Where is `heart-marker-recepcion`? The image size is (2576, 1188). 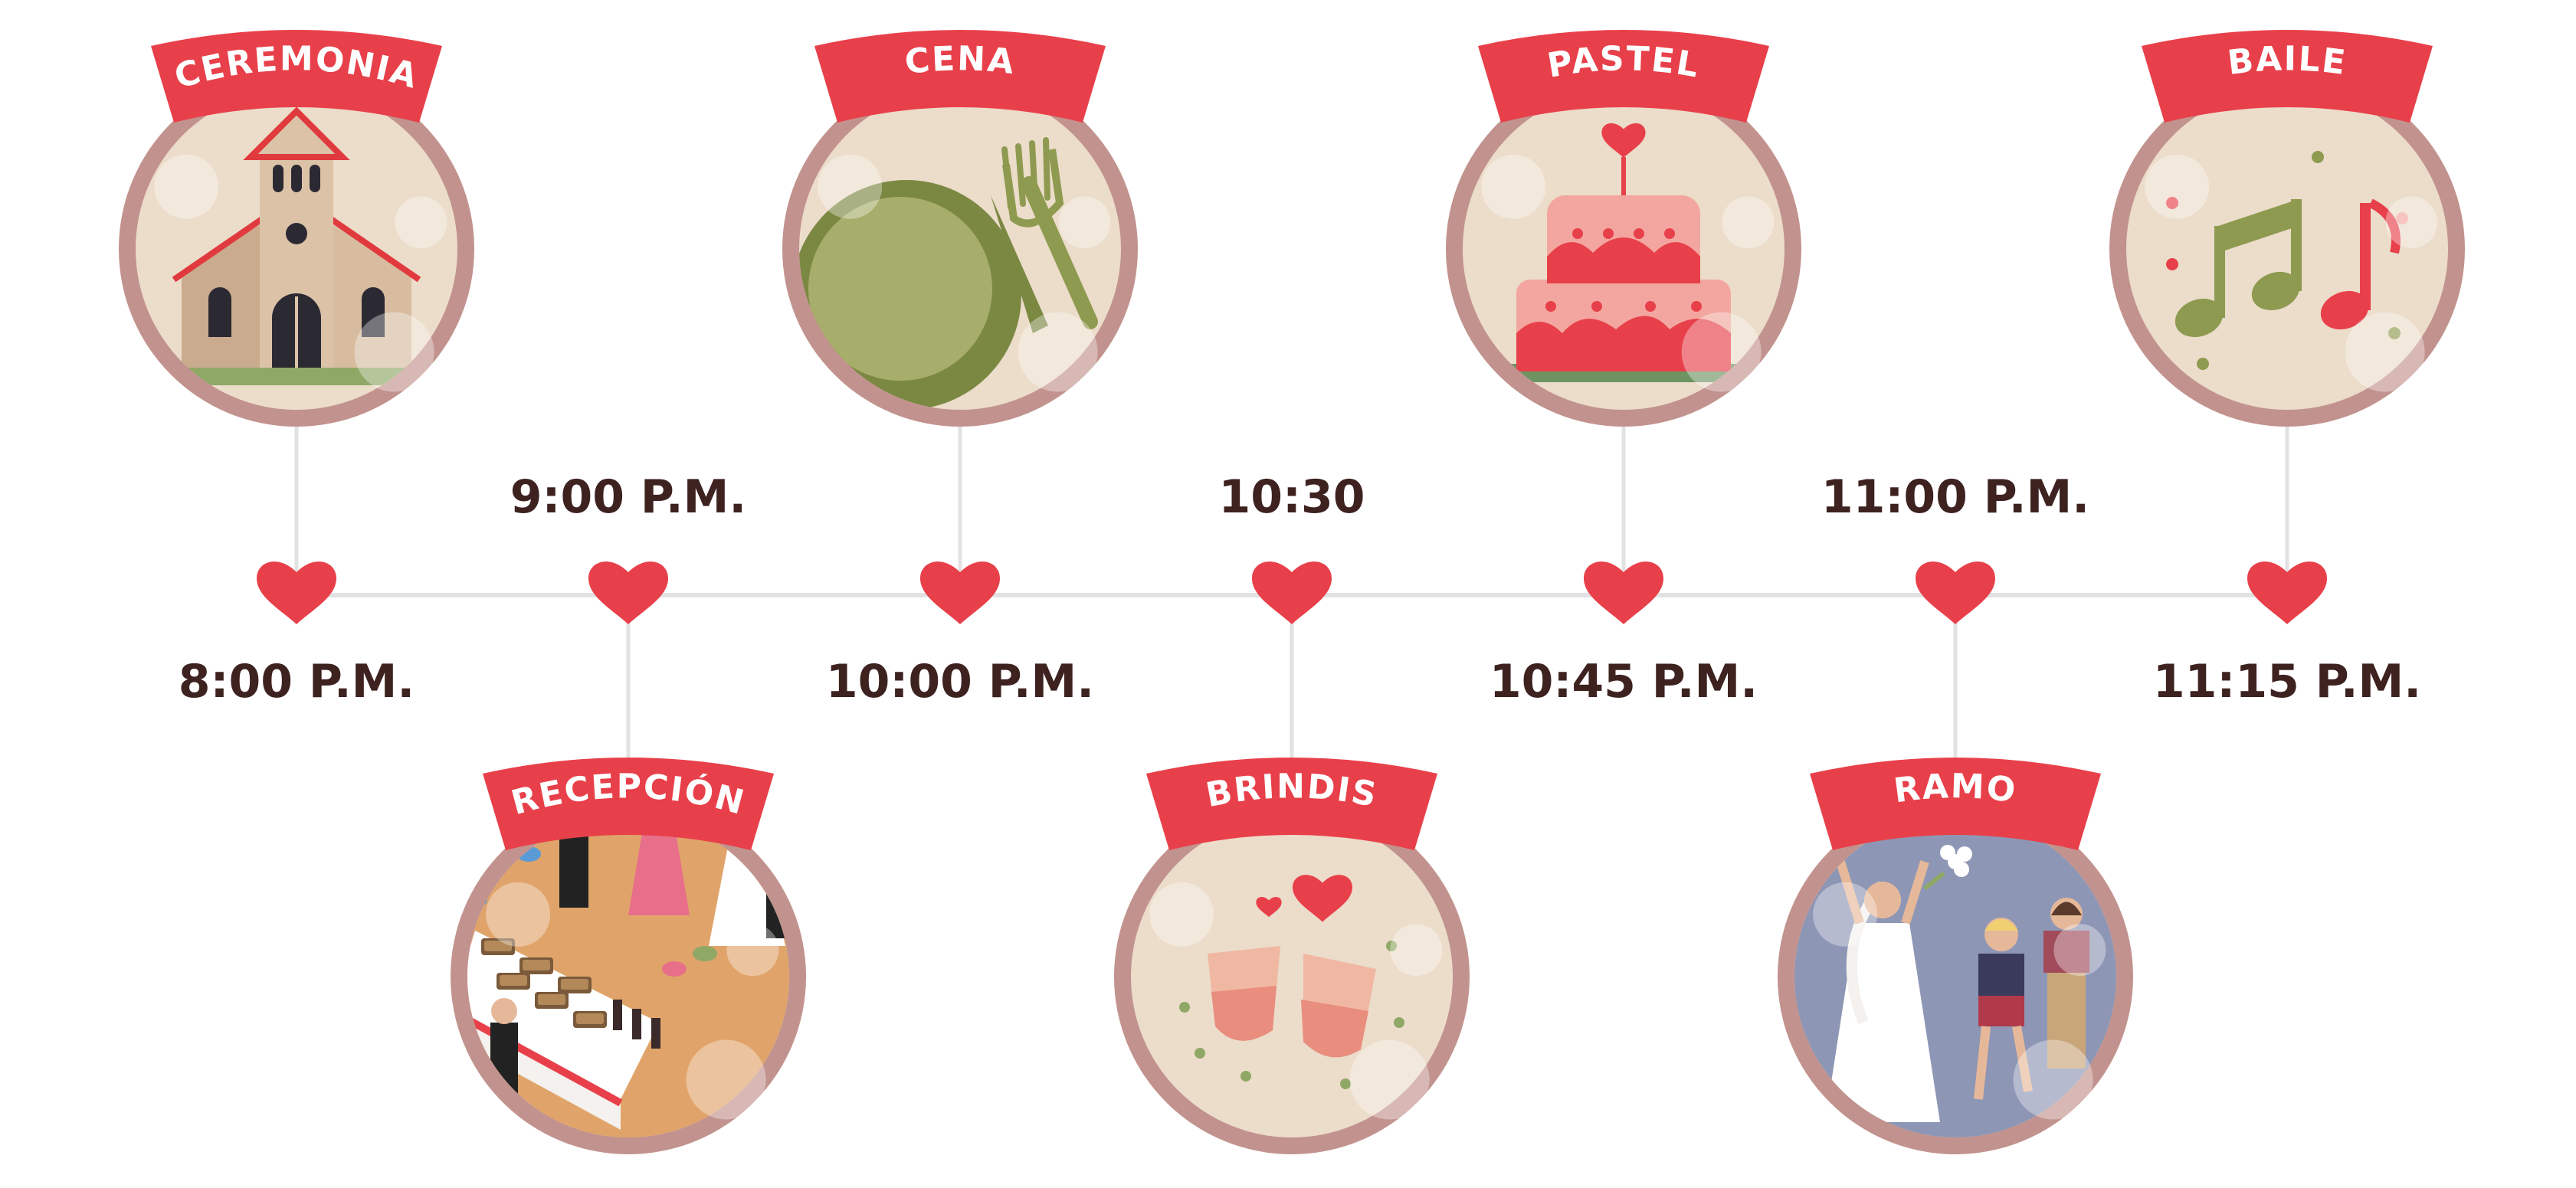
heart-marker-recepcion is located at coordinates (628, 592).